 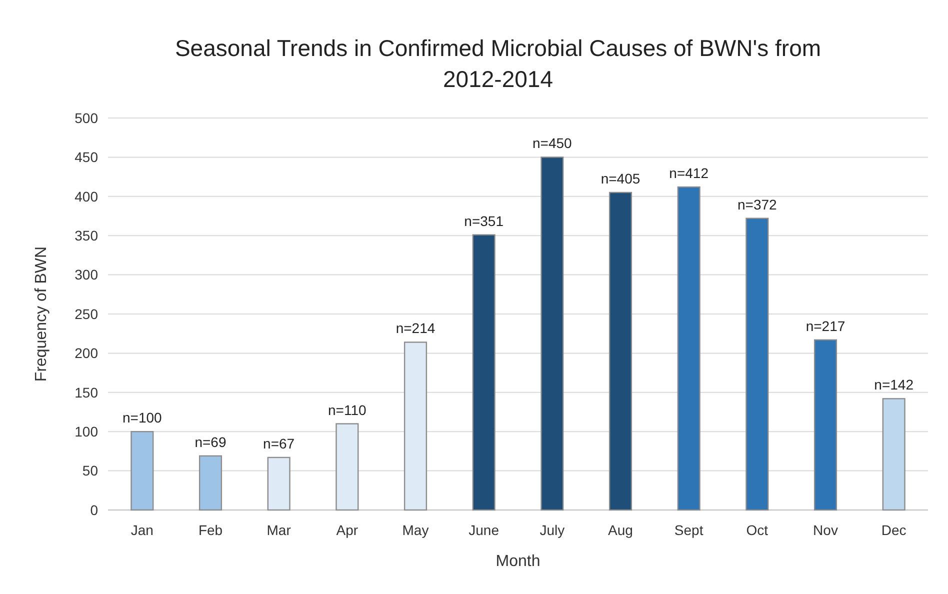 I want to click on data-label: n=110, so click(x=347, y=410).